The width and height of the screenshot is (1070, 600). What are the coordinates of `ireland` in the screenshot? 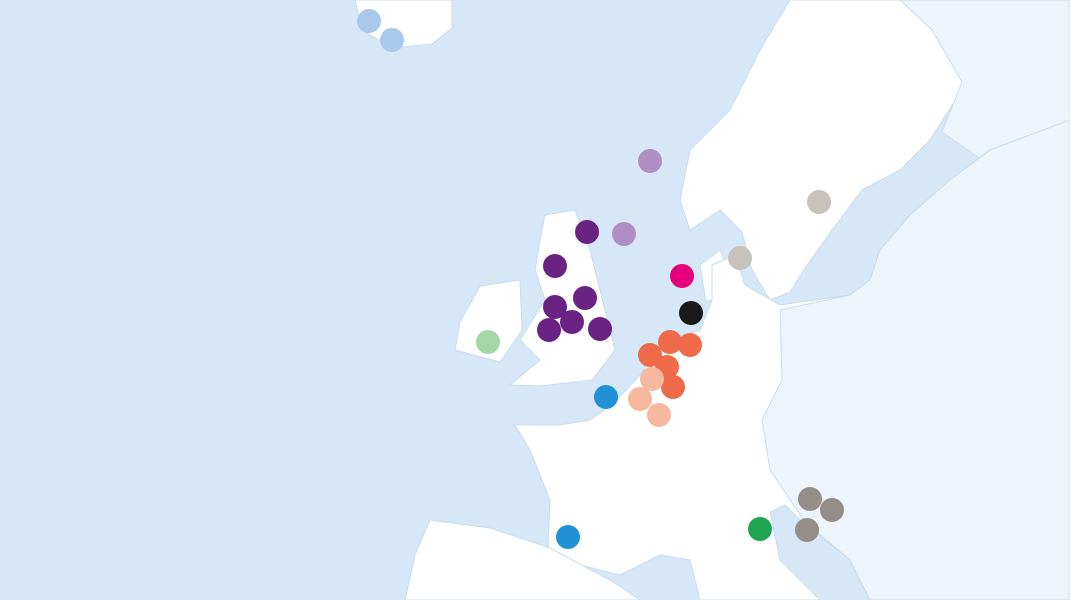 It's located at (488, 321).